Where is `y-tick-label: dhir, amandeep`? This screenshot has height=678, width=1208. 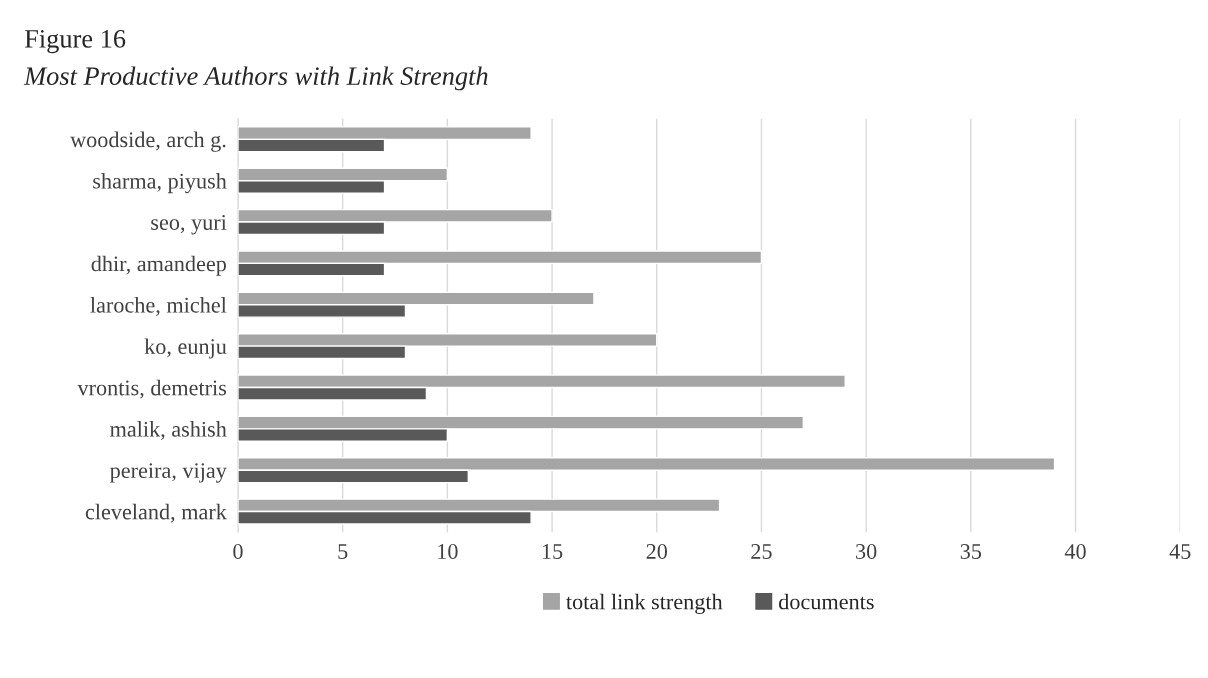 y-tick-label: dhir, amandeep is located at coordinates (158, 265).